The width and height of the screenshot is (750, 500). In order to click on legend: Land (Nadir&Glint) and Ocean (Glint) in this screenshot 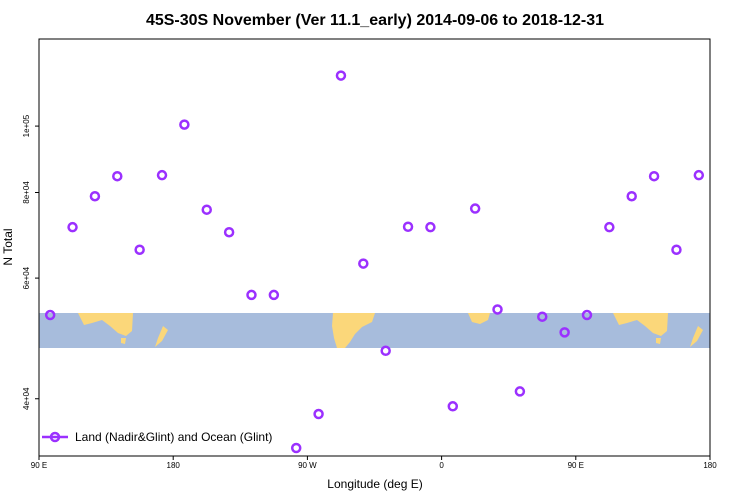, I will do `click(157, 437)`.